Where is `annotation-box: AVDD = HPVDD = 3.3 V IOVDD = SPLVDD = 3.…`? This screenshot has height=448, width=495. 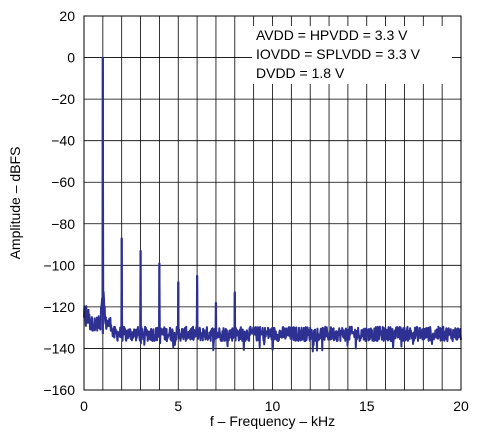
annotation-box: AVDD = HPVDD = 3.3 V IOVDD = SPLVDD = 3.… is located at coordinates (352, 55).